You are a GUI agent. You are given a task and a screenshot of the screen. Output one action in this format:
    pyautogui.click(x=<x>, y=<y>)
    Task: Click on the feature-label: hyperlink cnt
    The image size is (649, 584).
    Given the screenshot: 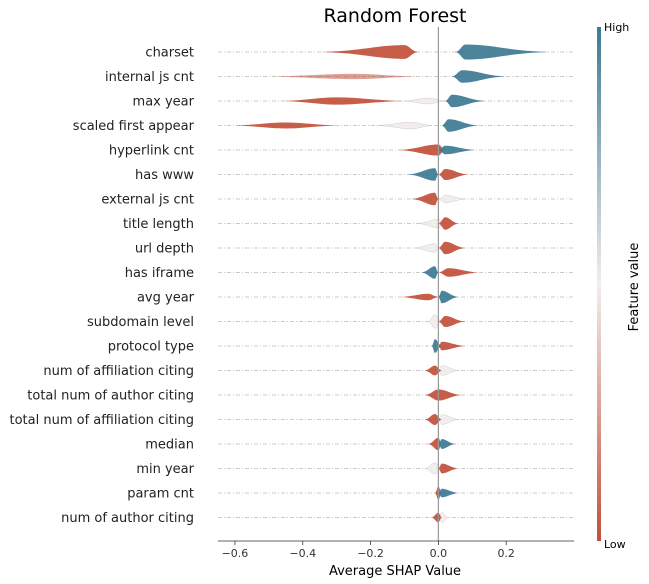 What is the action you would take?
    pyautogui.click(x=151, y=151)
    